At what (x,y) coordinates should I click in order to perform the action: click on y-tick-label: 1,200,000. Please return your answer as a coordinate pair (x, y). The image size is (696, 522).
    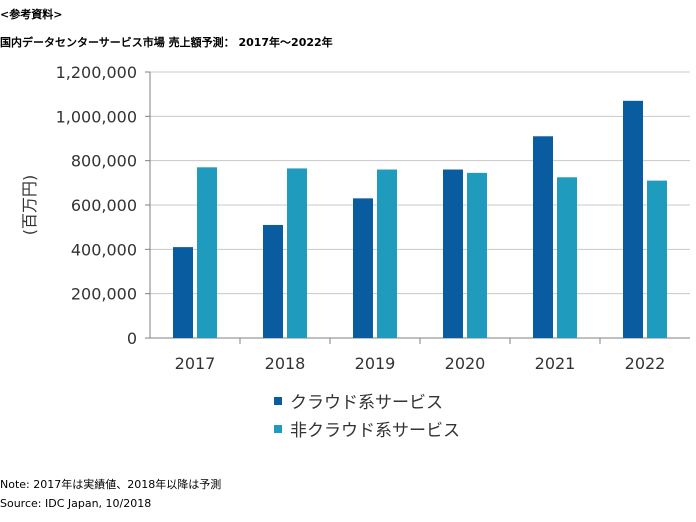
    Looking at the image, I should click on (96, 72).